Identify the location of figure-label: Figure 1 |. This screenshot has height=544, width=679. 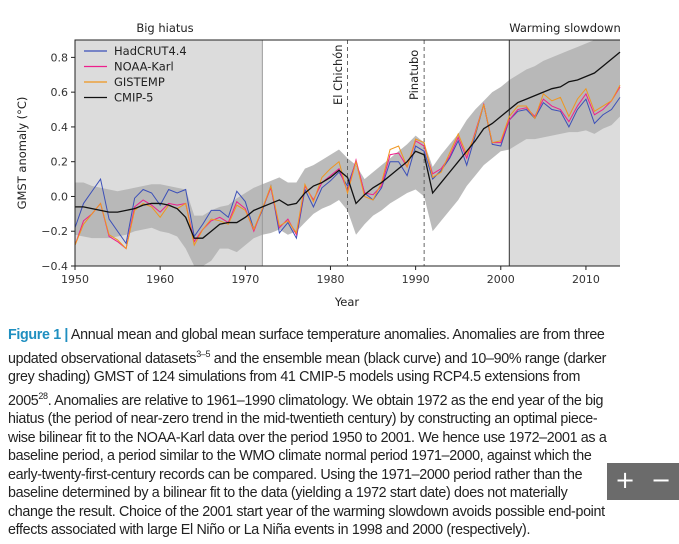
(38, 335).